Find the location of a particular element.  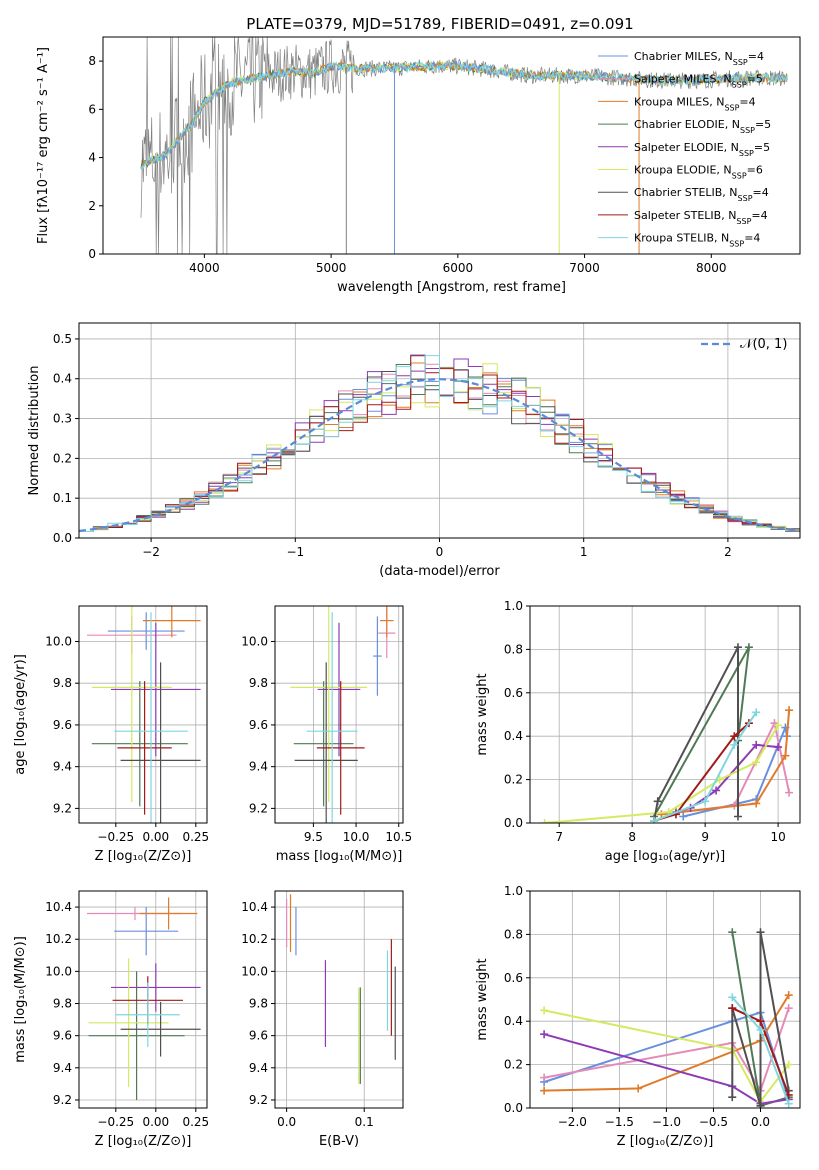

y-tick-label: 6 is located at coordinates (92, 109).